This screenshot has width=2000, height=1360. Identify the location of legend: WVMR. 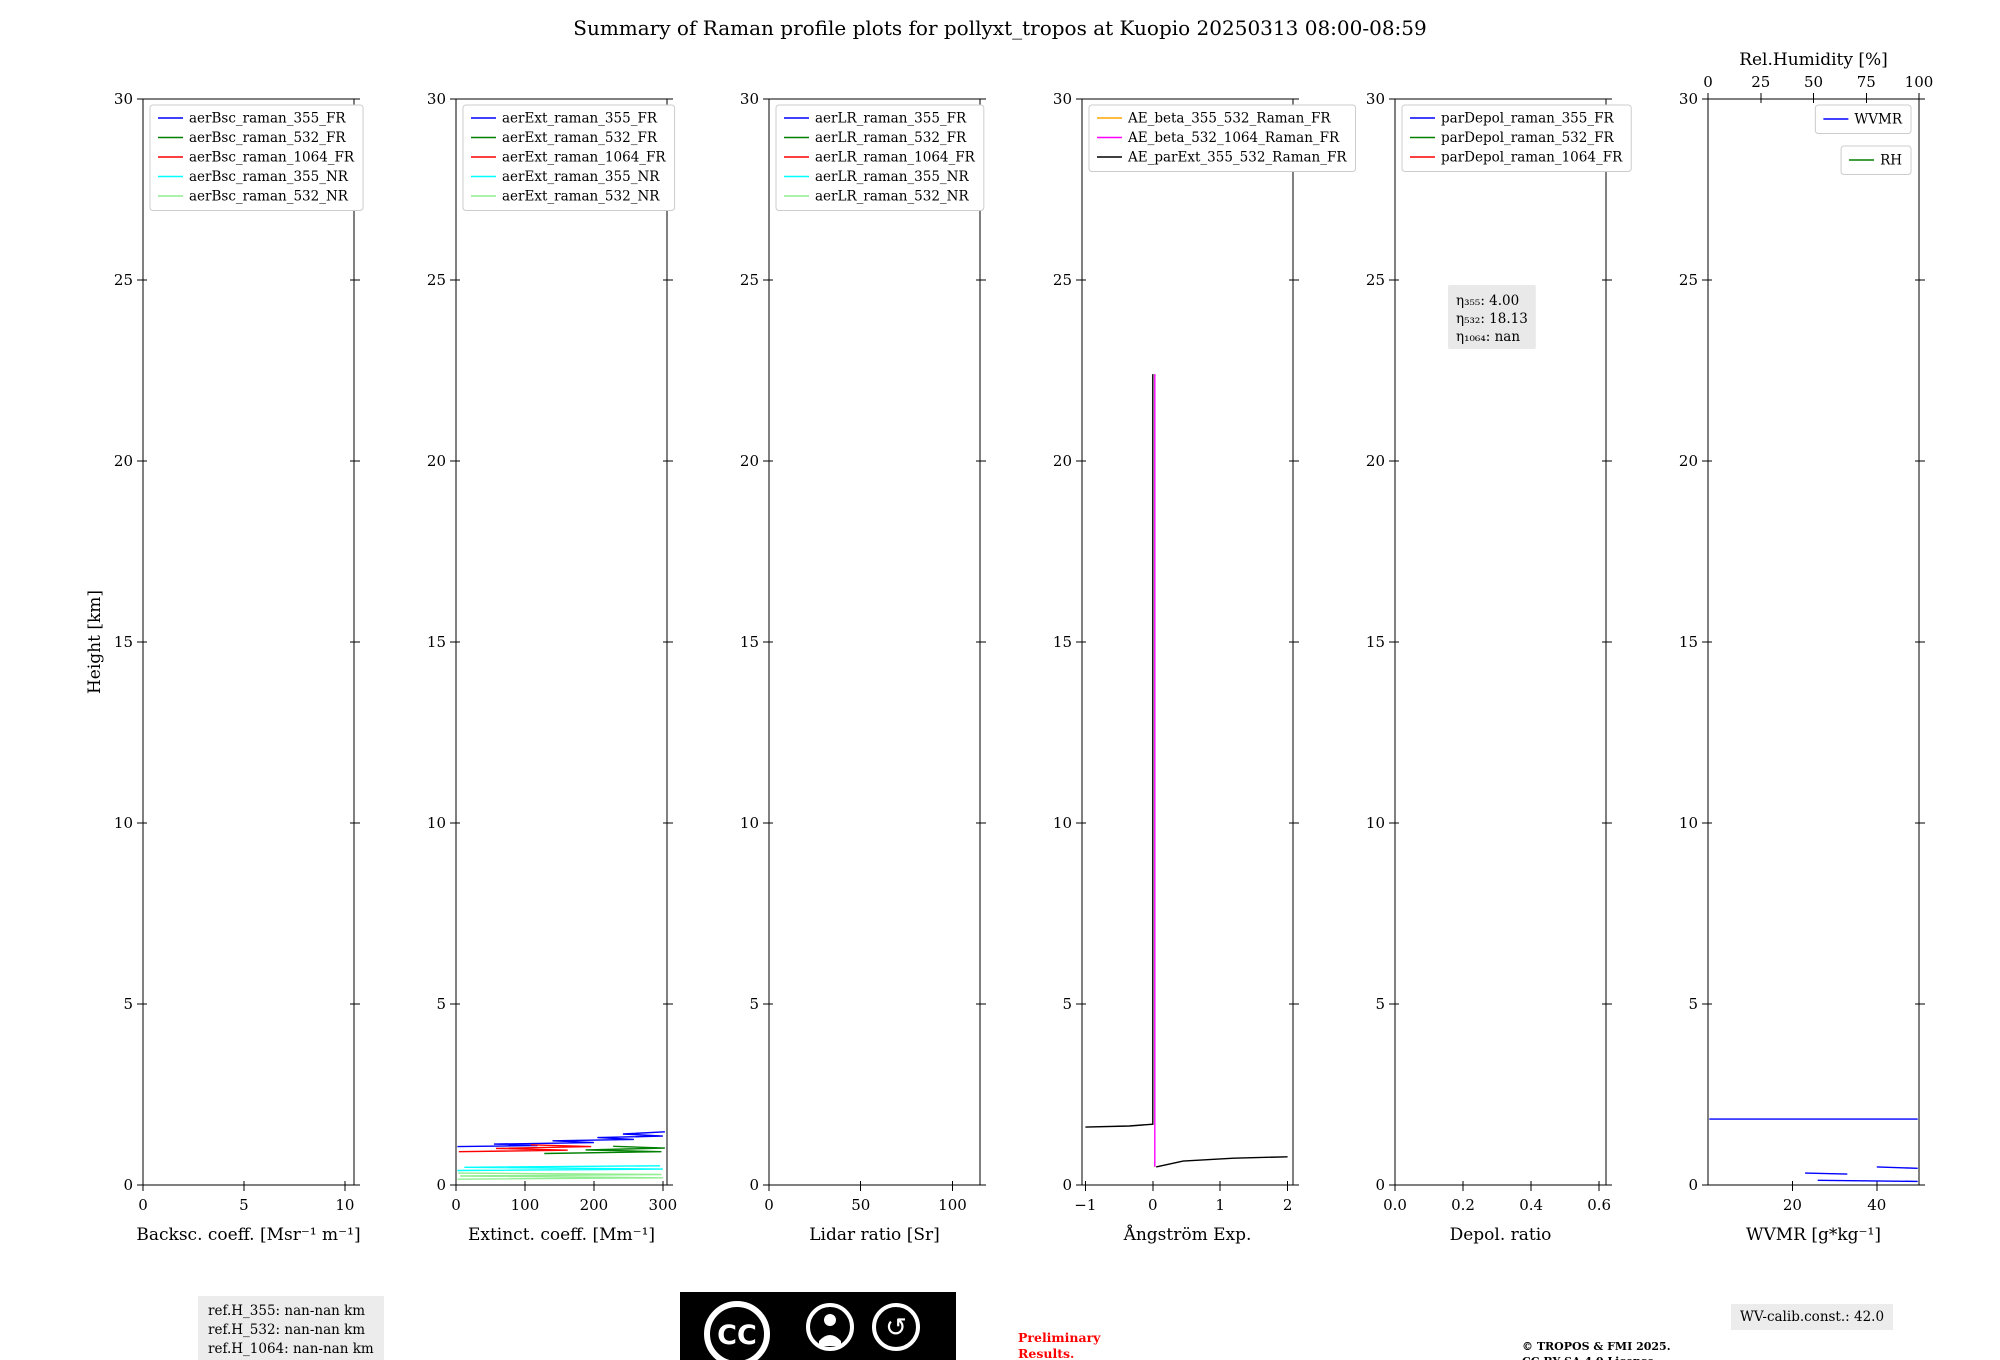
(1863, 119).